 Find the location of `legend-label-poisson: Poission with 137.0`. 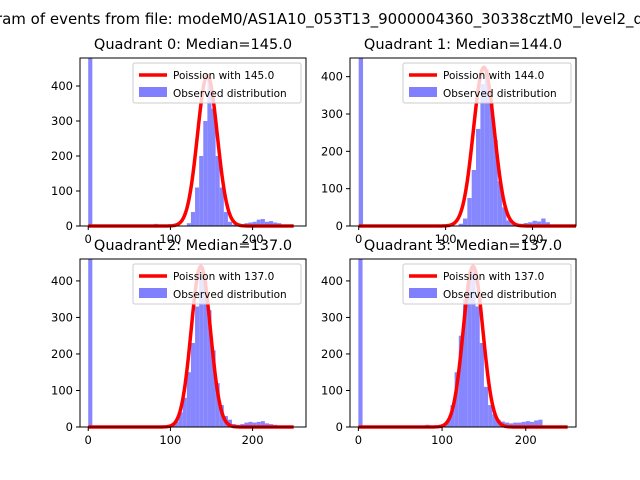

legend-label-poisson: Poission with 137.0 is located at coordinates (493, 277).